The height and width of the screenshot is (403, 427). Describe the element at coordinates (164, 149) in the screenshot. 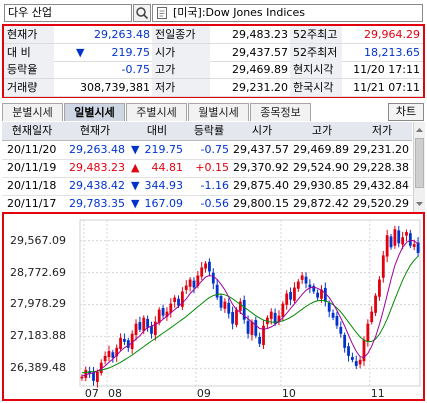

I see `cell-change: 219.75` at that location.